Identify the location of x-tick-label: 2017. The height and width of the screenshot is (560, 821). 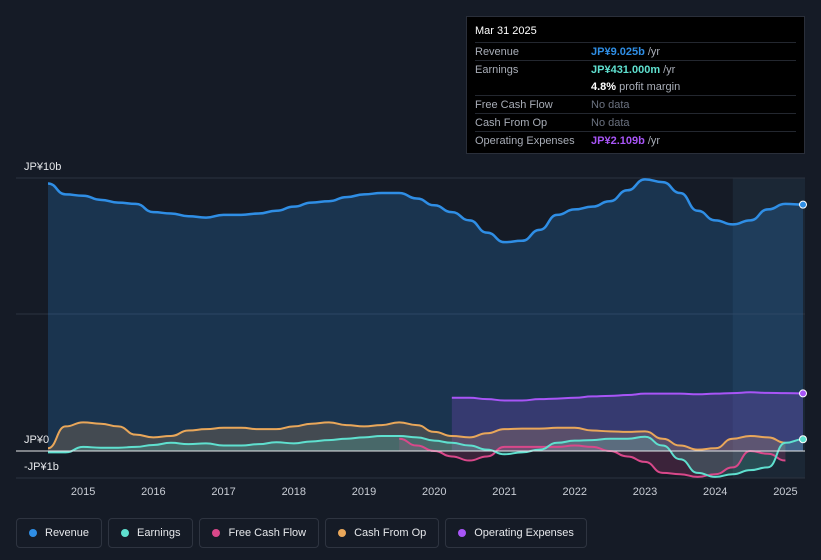
(223, 492).